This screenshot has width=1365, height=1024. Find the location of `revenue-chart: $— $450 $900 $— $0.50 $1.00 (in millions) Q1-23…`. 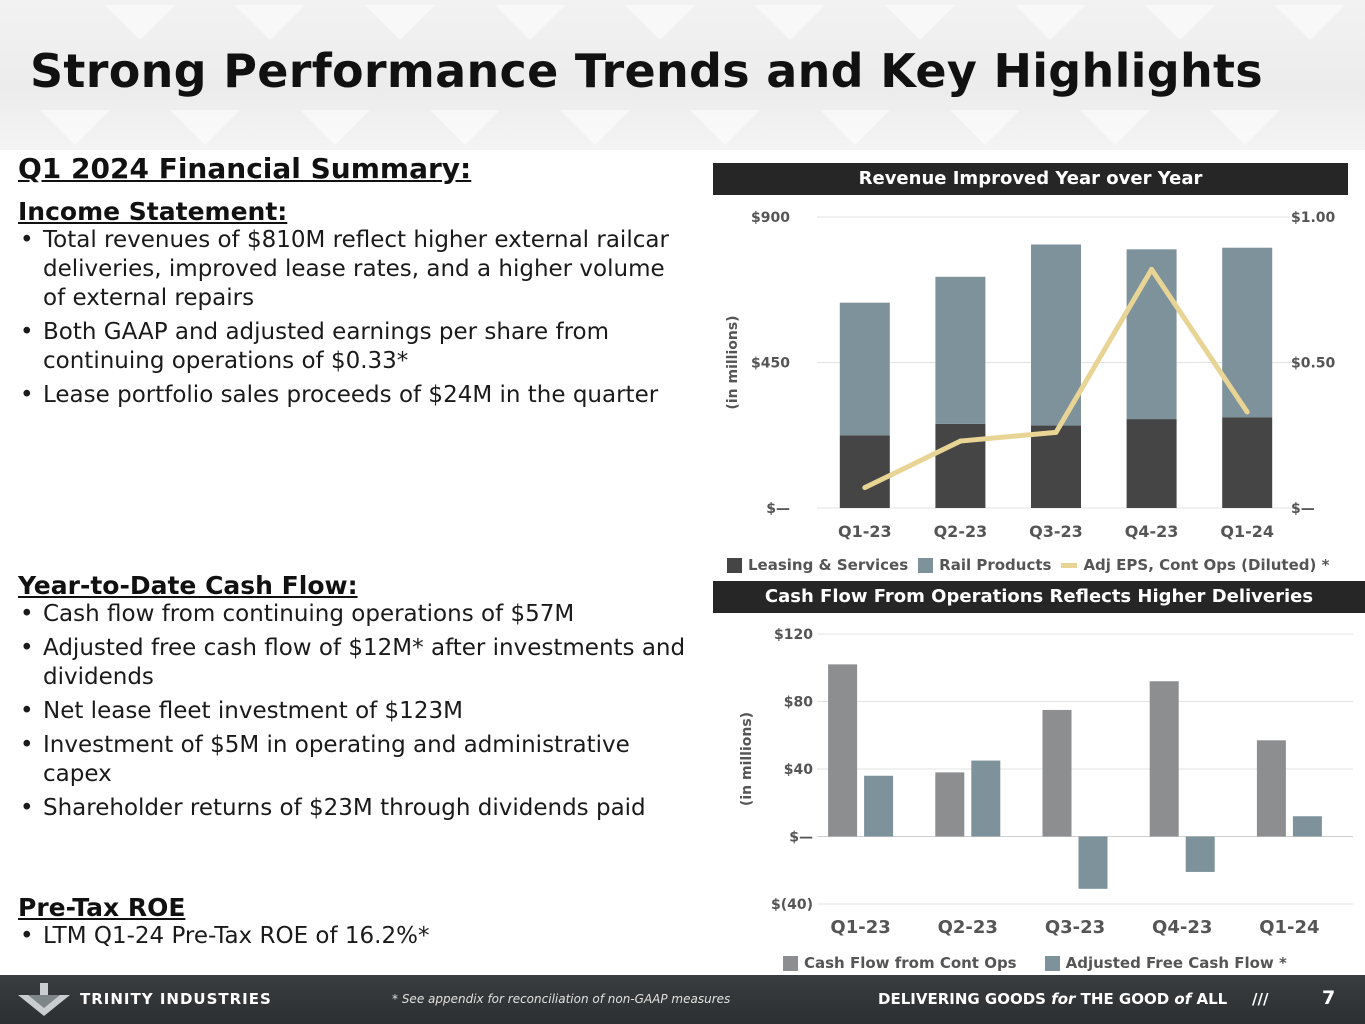

revenue-chart: $— $450 $900 $— $0.50 $1.00 (in millions) Q1-23… is located at coordinates (1030, 375).